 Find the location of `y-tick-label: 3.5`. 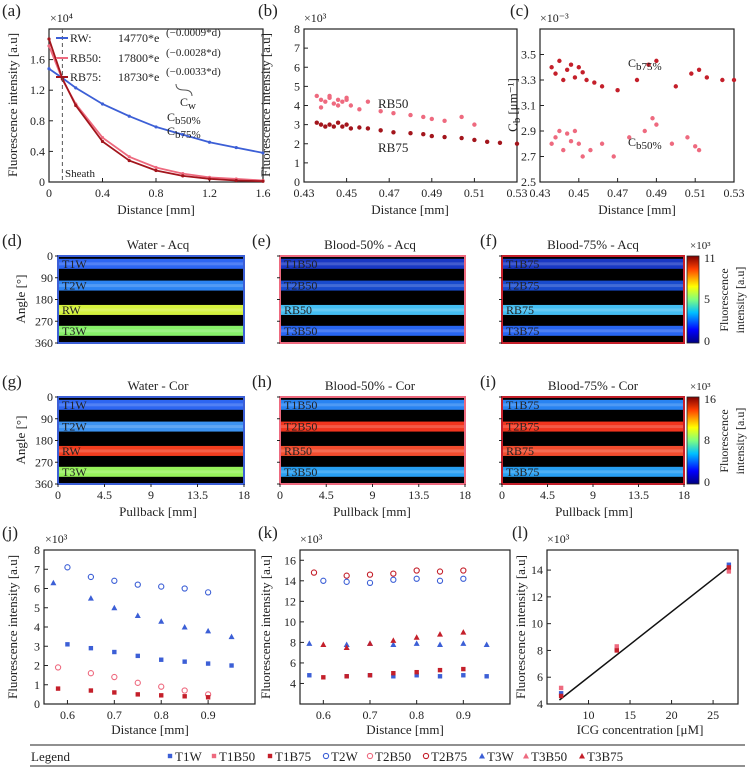

y-tick-label: 3.5 is located at coordinates (528, 55).